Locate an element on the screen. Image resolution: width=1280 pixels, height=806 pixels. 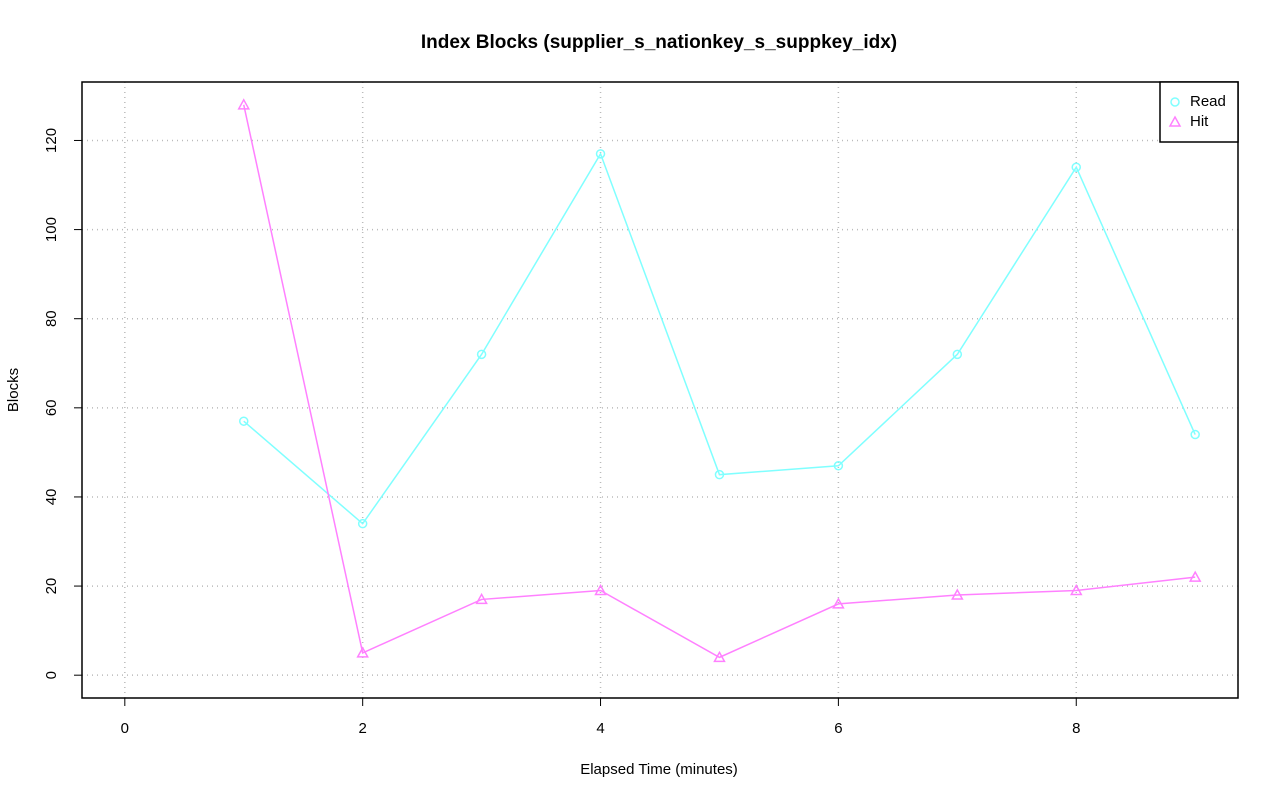
legend-box is located at coordinates (1199, 112).